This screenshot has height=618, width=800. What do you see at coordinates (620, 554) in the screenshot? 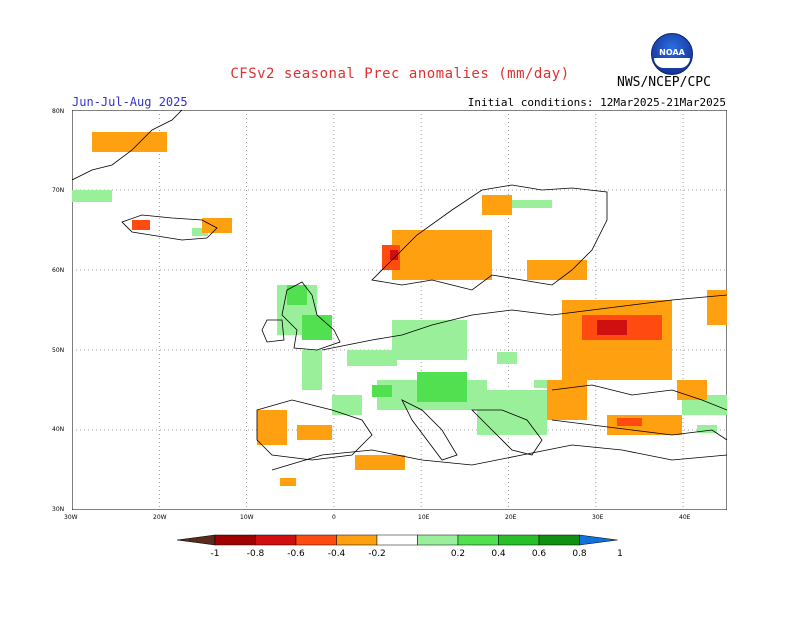
I see `colorbar-label: 1` at bounding box center [620, 554].